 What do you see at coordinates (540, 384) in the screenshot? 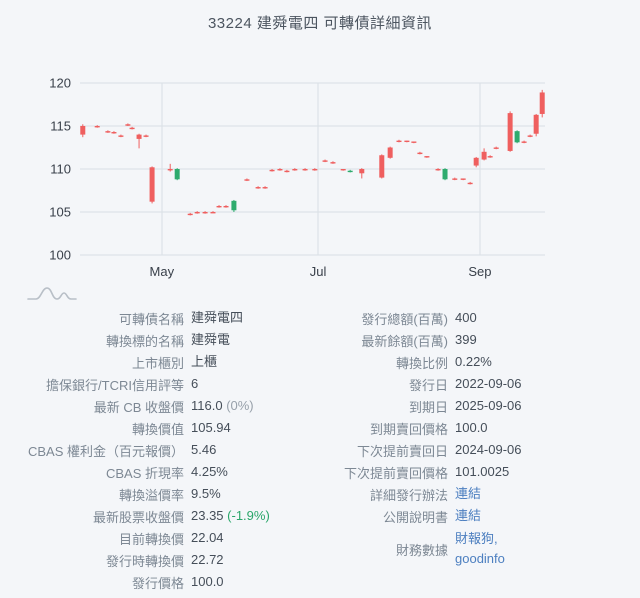
I see `detail-value: 2022-09-06` at bounding box center [540, 384].